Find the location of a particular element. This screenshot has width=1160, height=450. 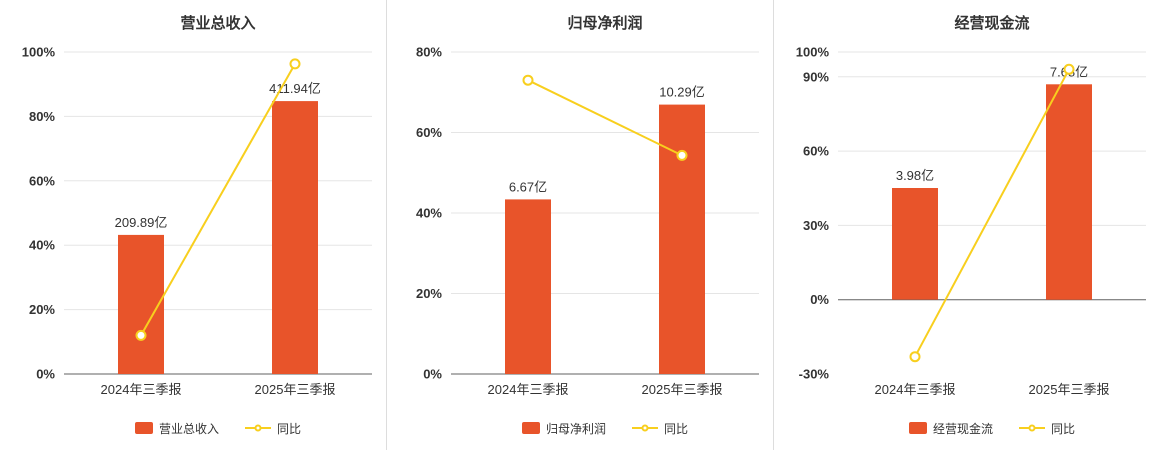

chart-title: 归母净利润 is located at coordinates (605, 23).